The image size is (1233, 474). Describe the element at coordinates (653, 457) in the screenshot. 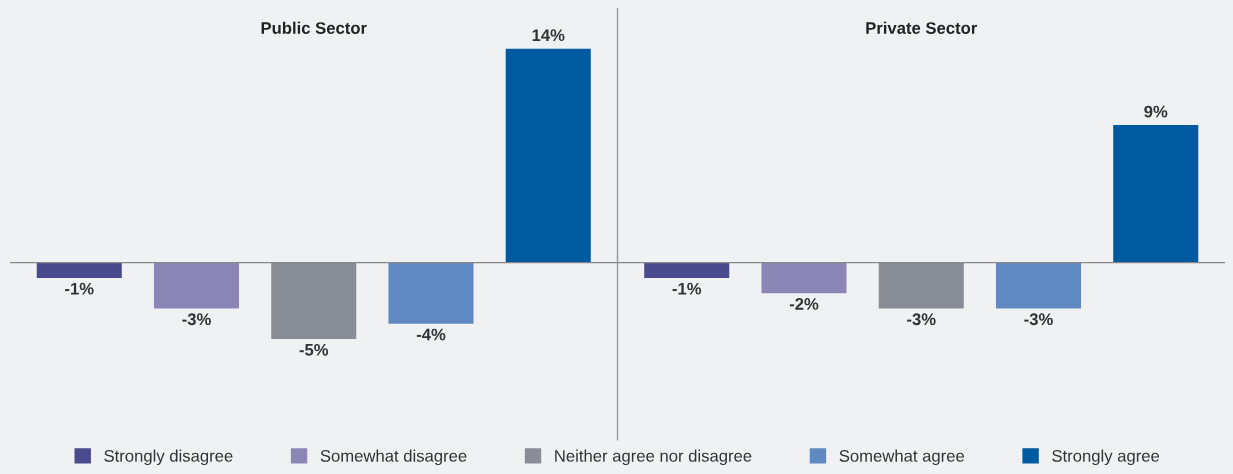

I see `legend-label: Neither agree nor disagree` at that location.